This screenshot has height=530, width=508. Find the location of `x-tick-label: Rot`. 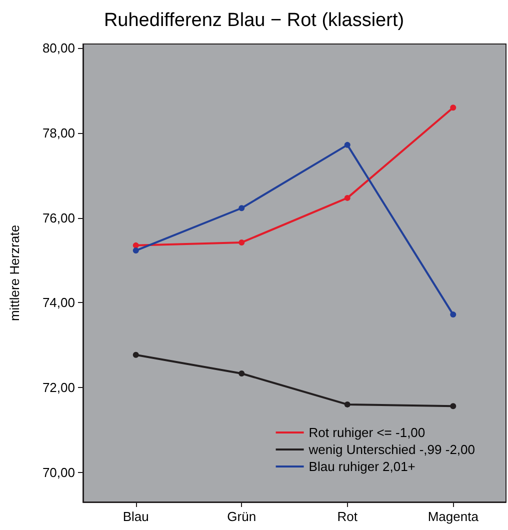

x-tick-label: Rot is located at coordinates (347, 516).